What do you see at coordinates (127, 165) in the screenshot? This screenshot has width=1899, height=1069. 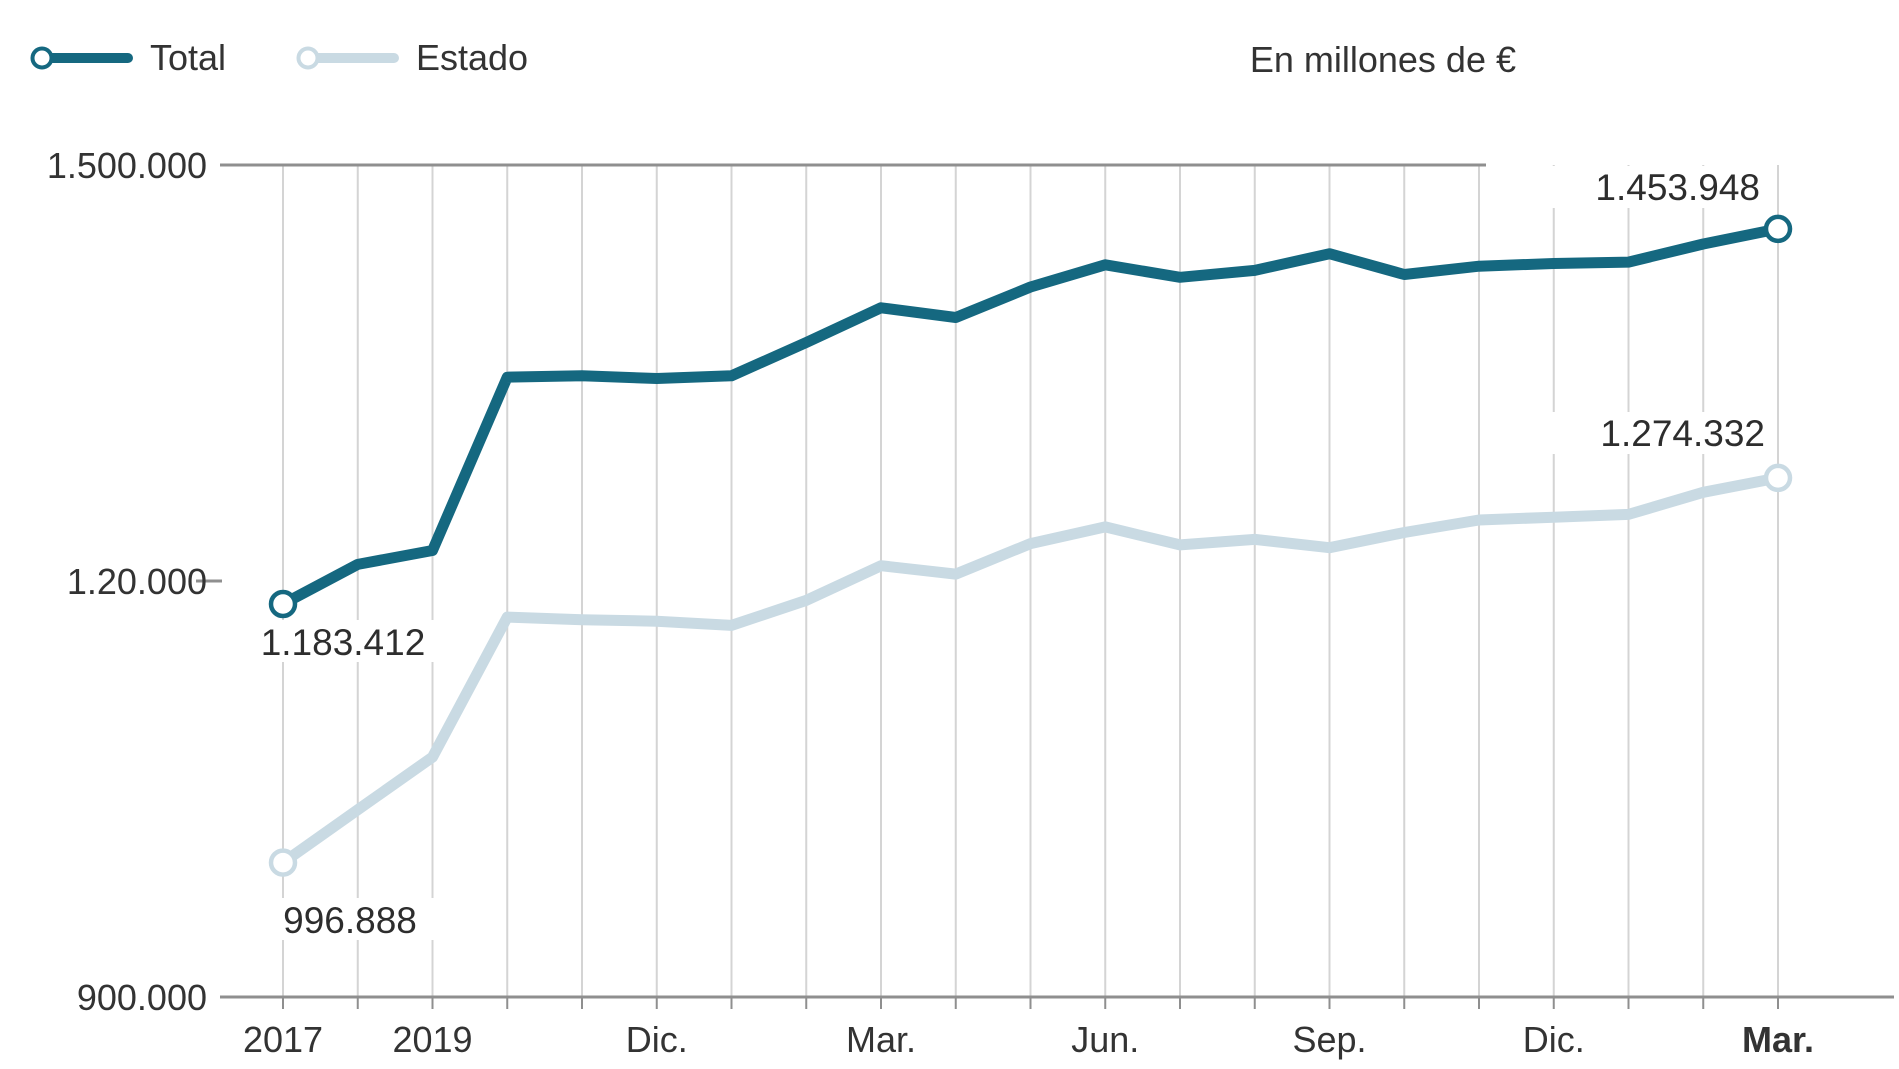 I see `y-tick-label: 1.500.000` at bounding box center [127, 165].